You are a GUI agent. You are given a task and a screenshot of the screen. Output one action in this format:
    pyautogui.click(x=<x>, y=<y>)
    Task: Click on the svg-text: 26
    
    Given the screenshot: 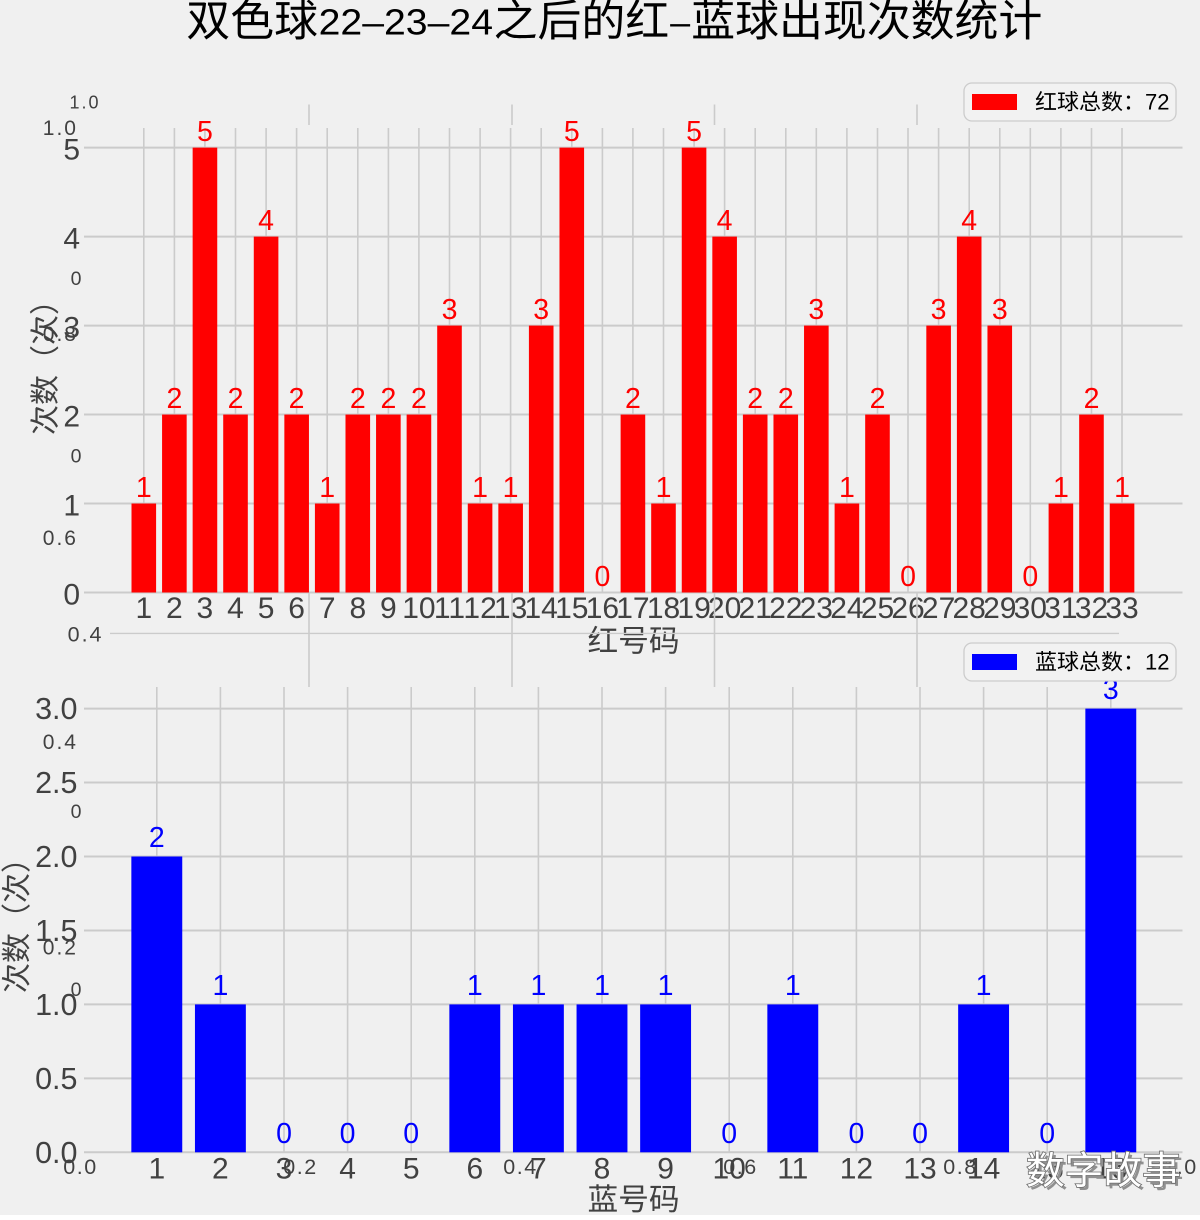 What is the action you would take?
    pyautogui.click(x=907, y=608)
    